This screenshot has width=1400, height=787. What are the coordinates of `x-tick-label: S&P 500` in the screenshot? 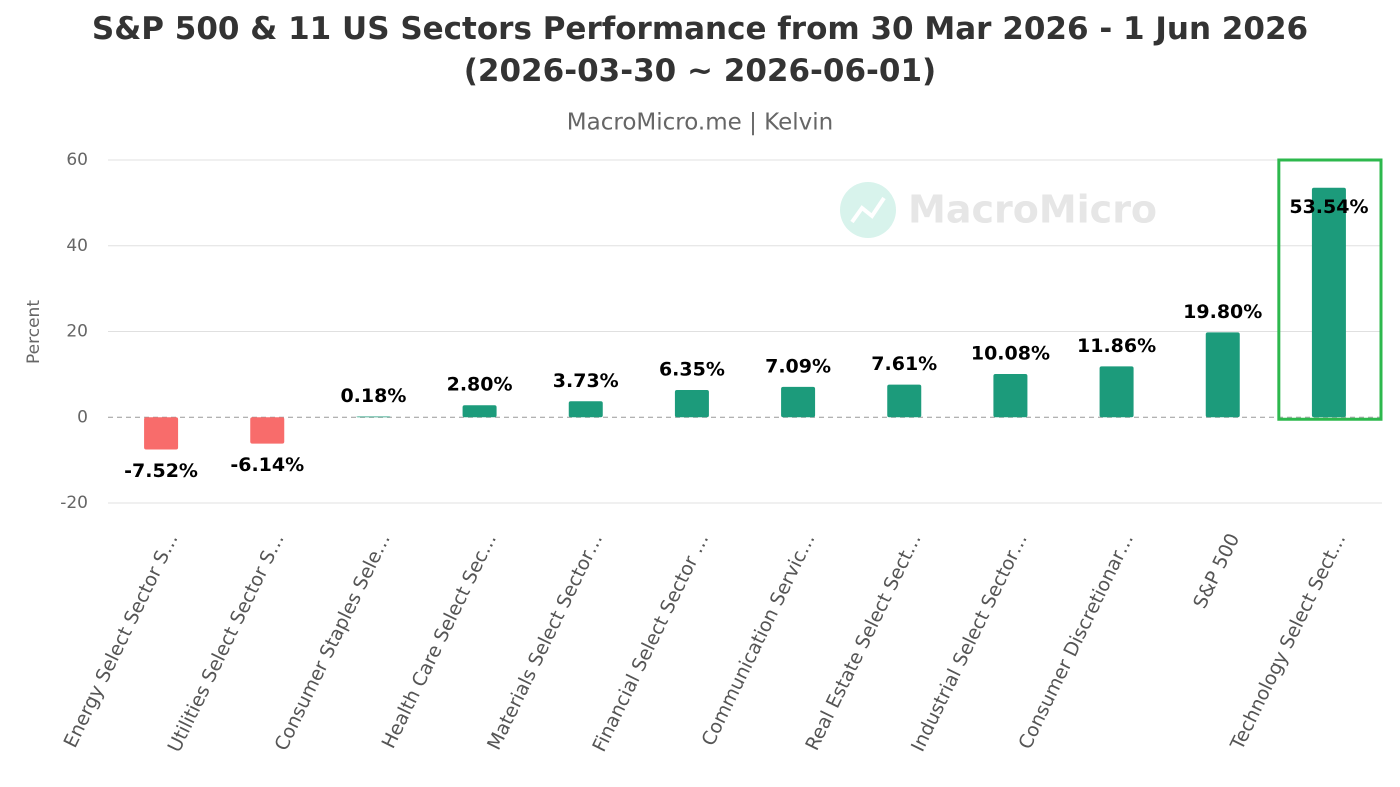 It's located at (1216, 571).